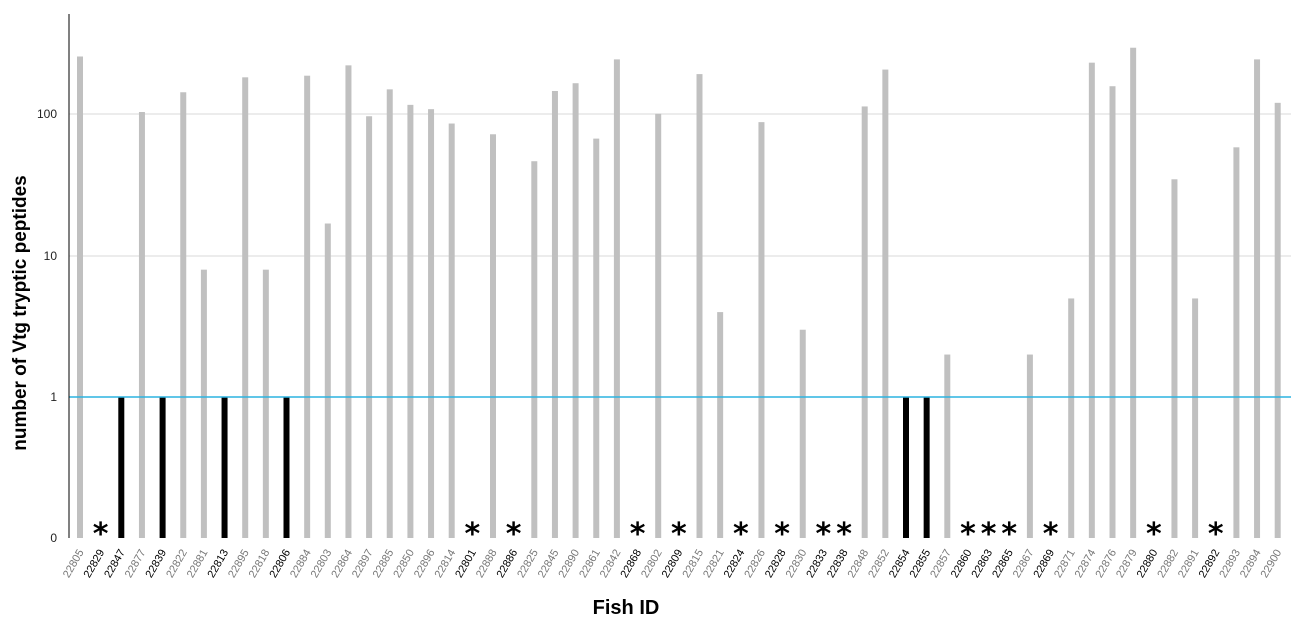  What do you see at coordinates (47, 326) in the screenshot?
I see `y-tick-labels: 0 1 10 100` at bounding box center [47, 326].